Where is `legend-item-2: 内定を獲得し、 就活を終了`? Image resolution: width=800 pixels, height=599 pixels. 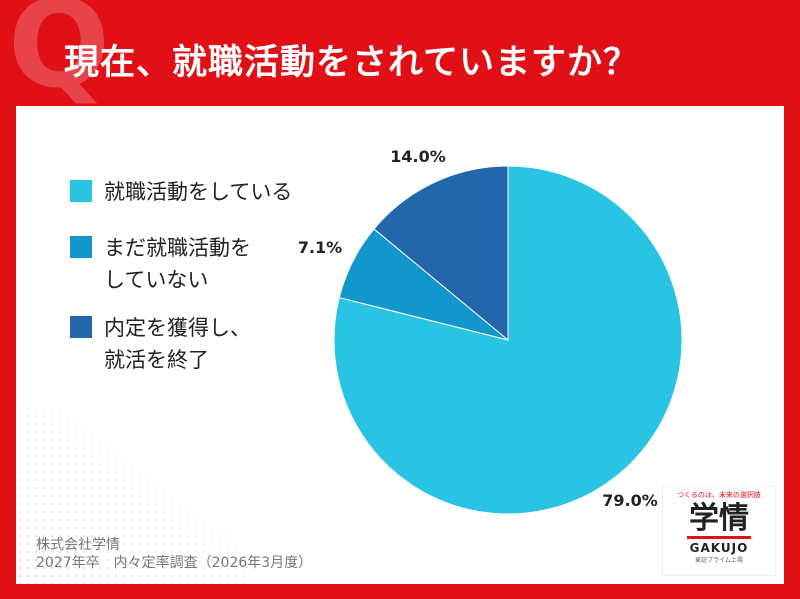 legend-item-2: 内定を獲得し、 就活を終了 is located at coordinates (187, 344).